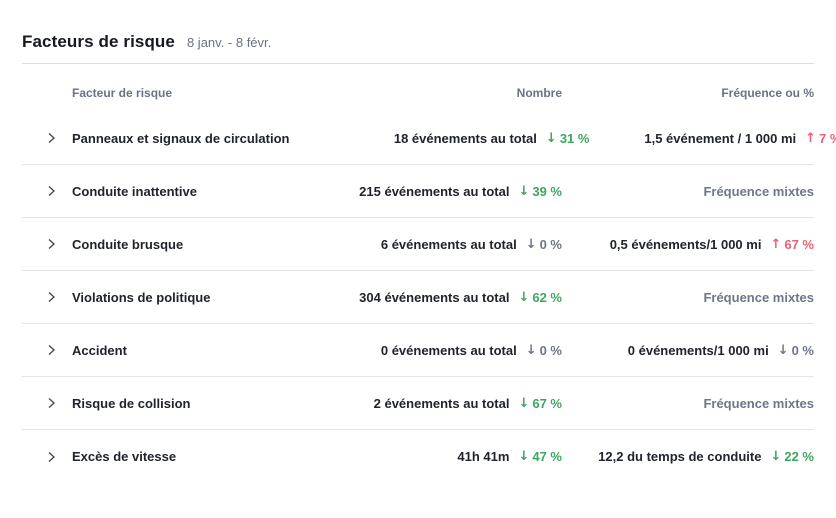  I want to click on change-percent: 47 %, so click(547, 456).